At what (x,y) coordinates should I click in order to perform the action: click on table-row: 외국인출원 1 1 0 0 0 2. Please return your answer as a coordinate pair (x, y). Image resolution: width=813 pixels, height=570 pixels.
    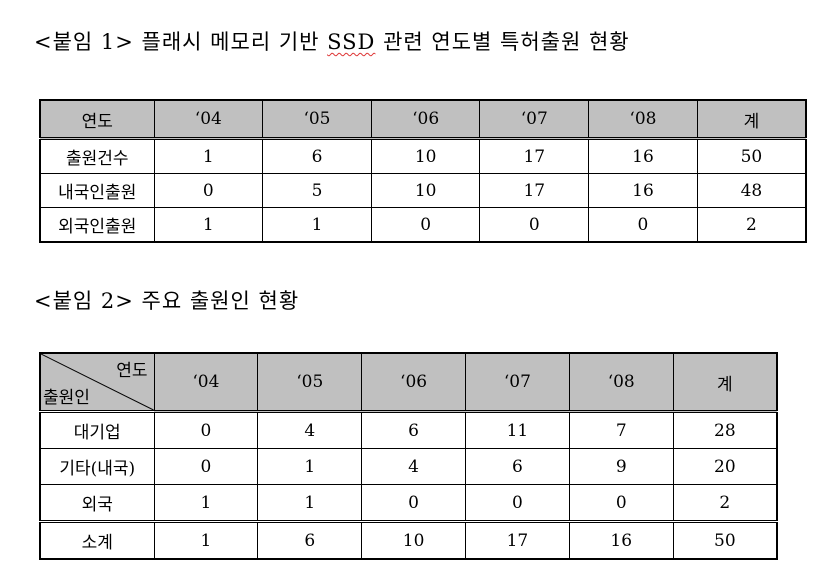
    Looking at the image, I should click on (423, 225).